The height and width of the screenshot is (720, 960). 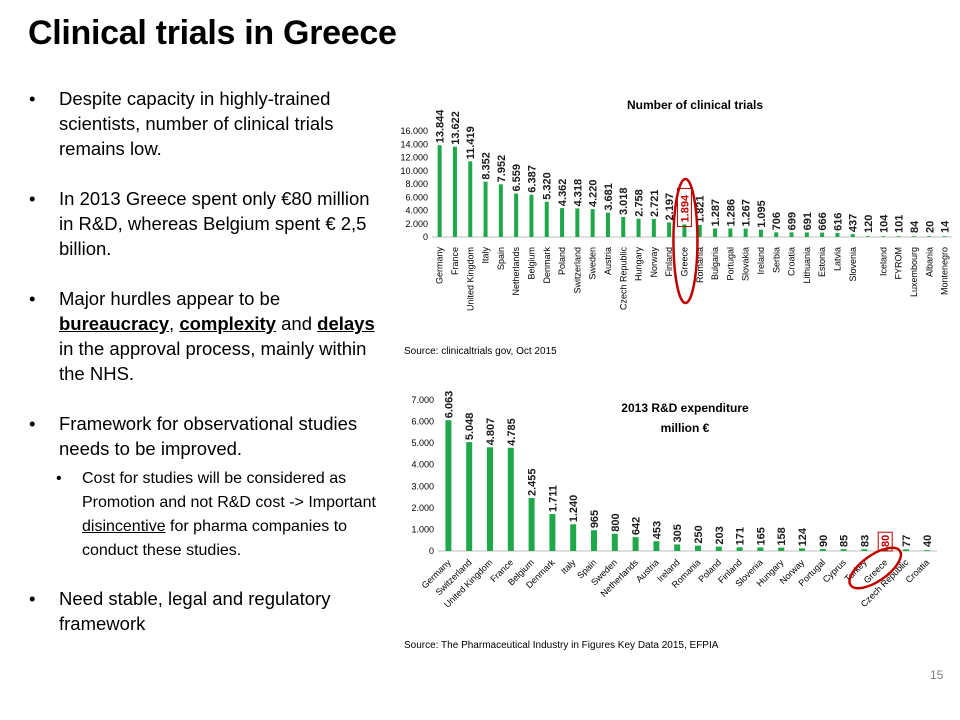 What do you see at coordinates (431, 551) in the screenshot?
I see `chart2-ytick-0: 0` at bounding box center [431, 551].